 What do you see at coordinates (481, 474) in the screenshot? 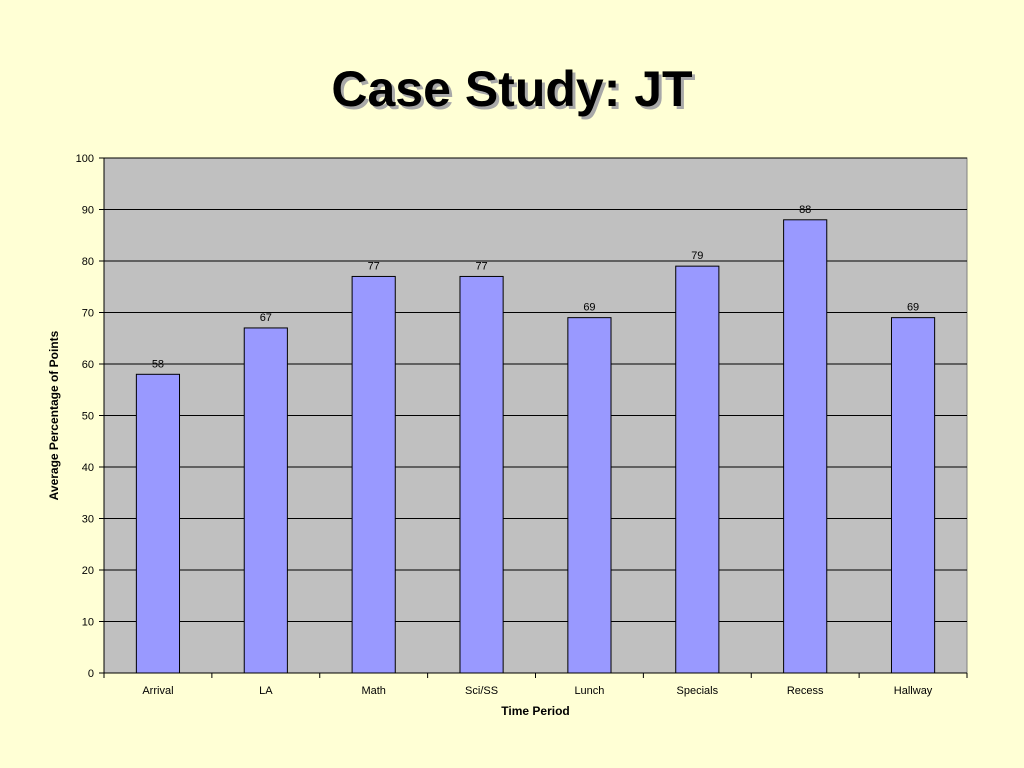
I see `bar-sci-ss` at bounding box center [481, 474].